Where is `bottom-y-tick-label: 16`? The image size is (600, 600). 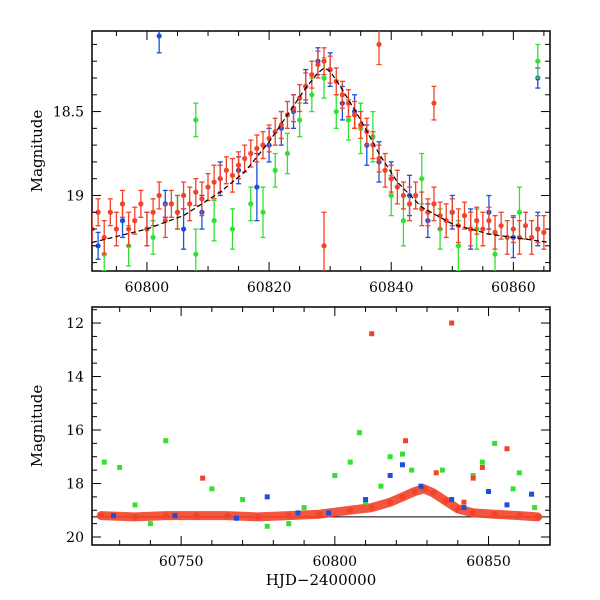
bottom-y-tick-label: 16 is located at coordinates (75, 431).